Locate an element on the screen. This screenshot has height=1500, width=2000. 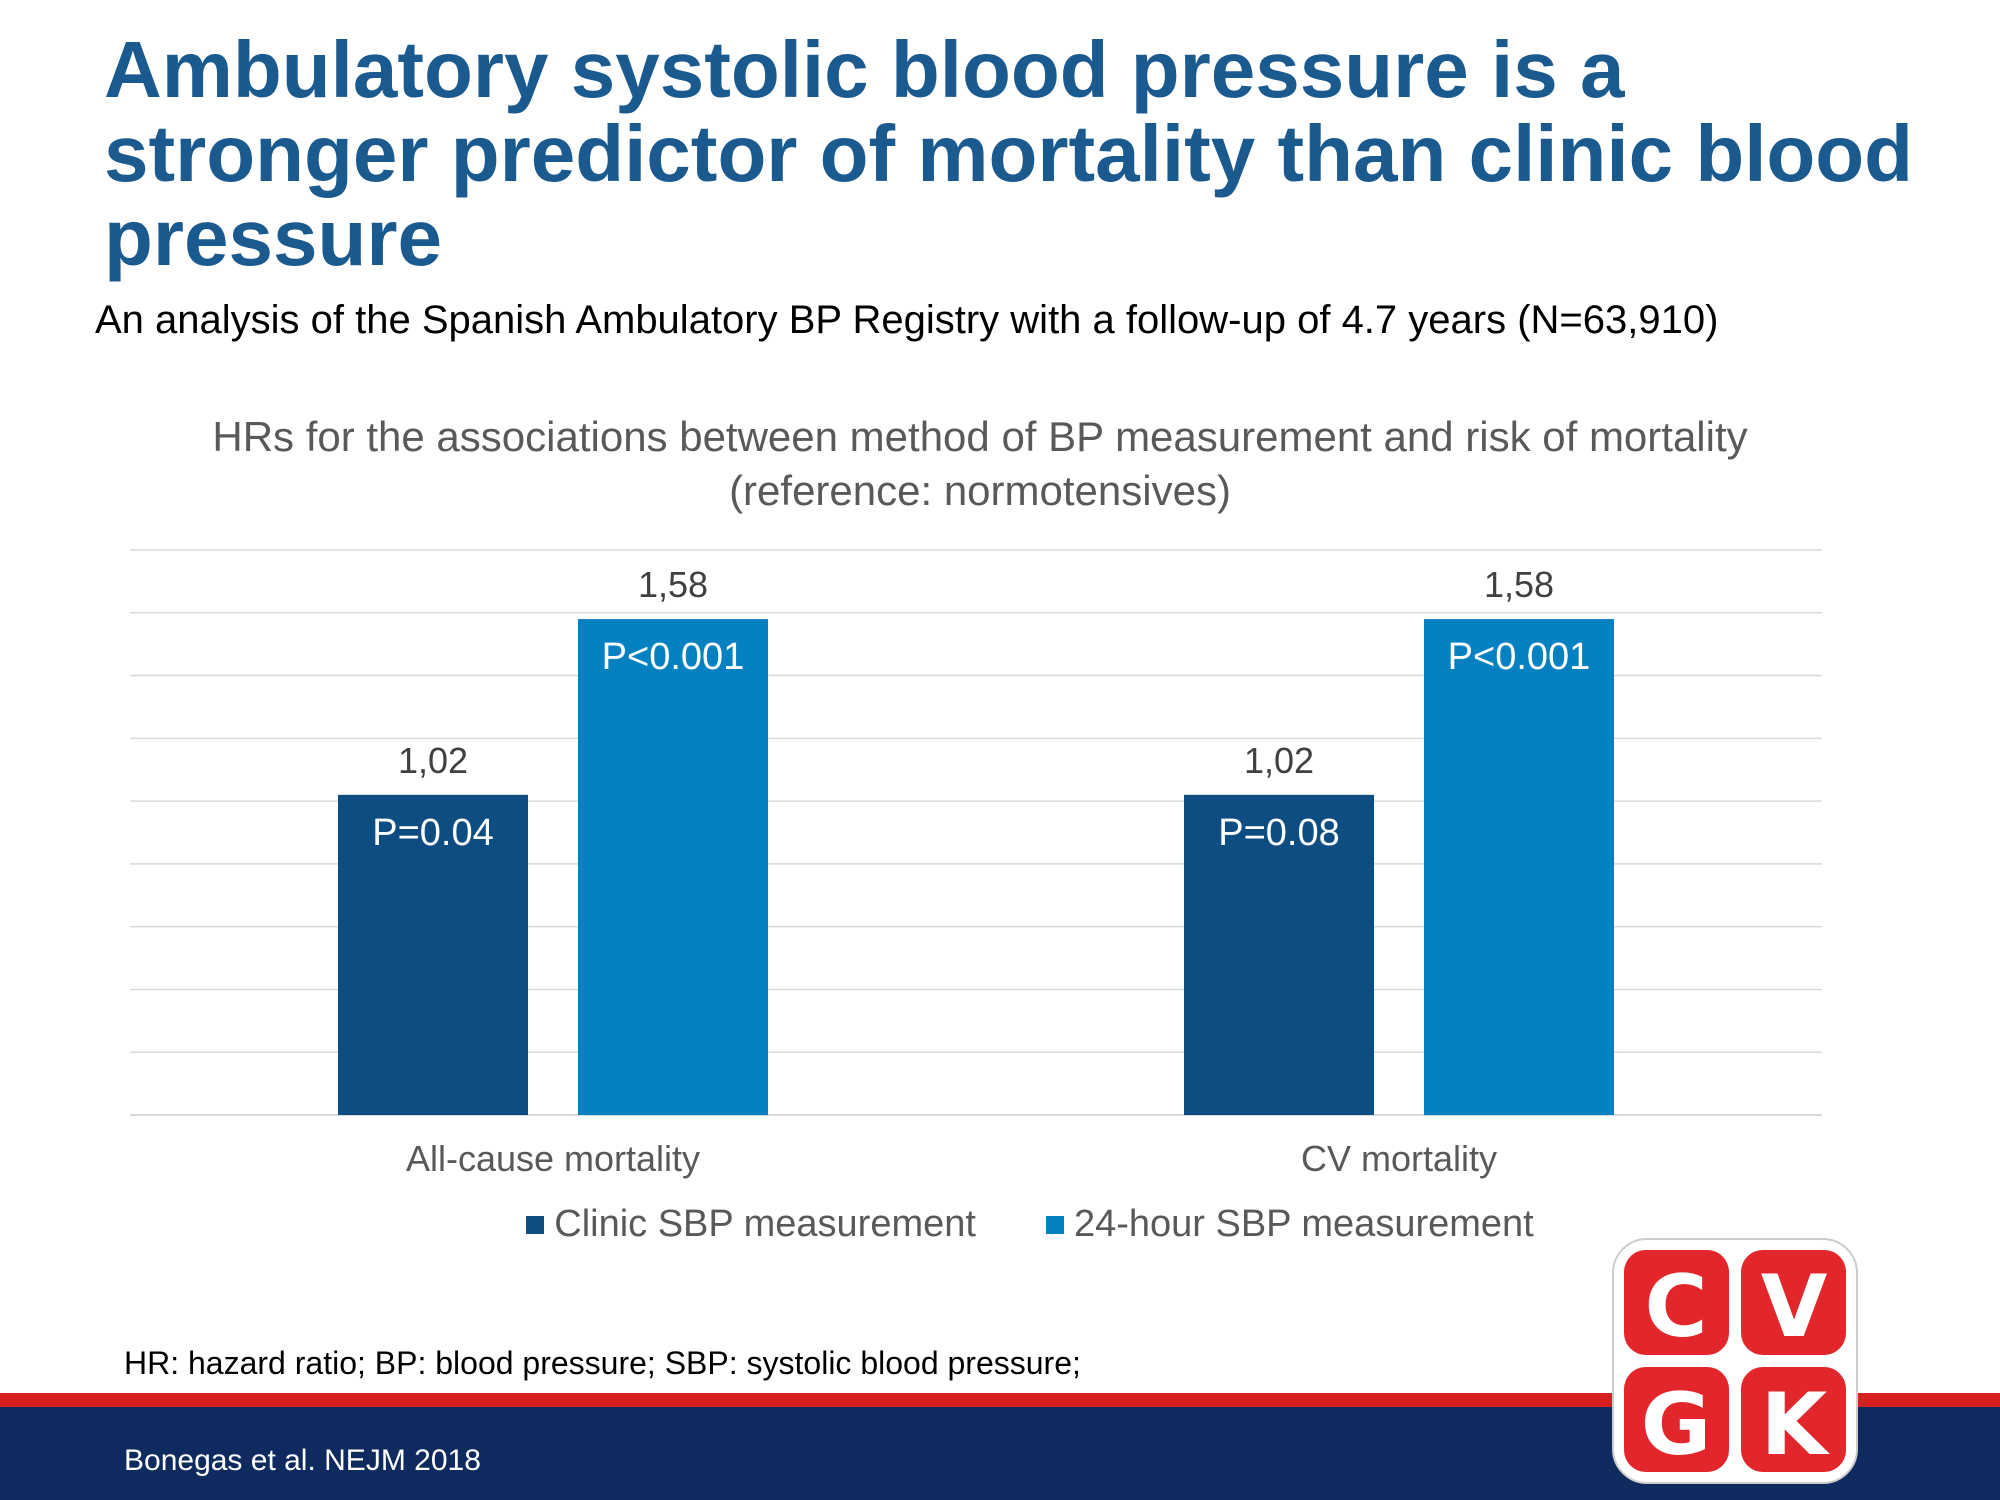
p-value-label: P=0.08 is located at coordinates (1279, 833).